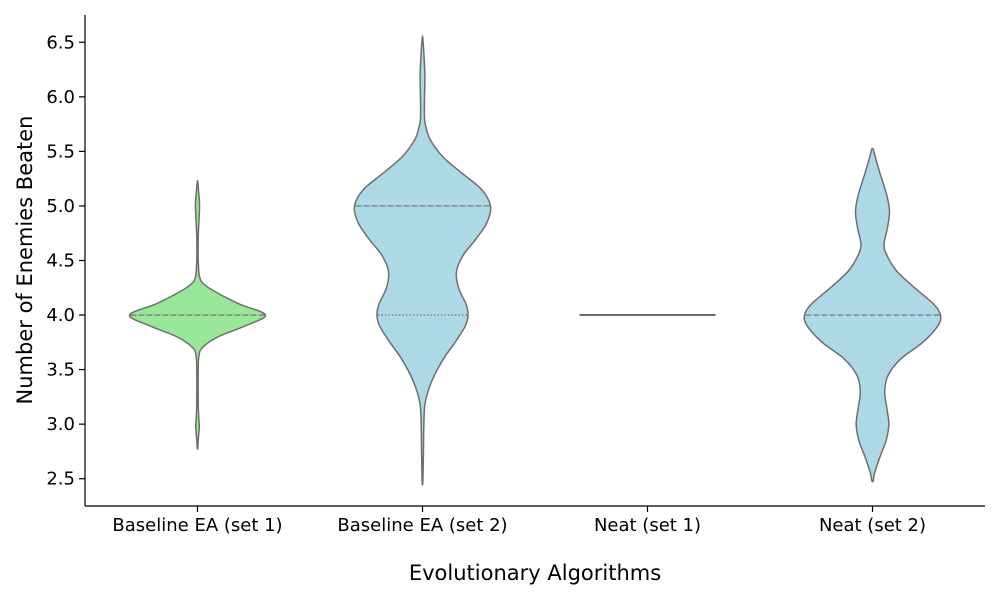 This screenshot has height=600, width=1000. I want to click on y-tick-label: 3.5, so click(60, 370).